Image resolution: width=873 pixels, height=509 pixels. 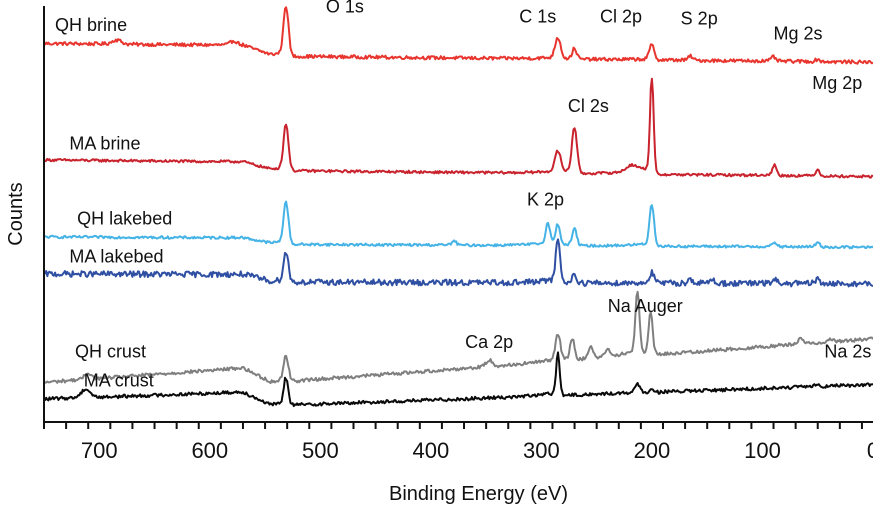 What do you see at coordinates (541, 450) in the screenshot?
I see `x-tick-label: 300` at bounding box center [541, 450].